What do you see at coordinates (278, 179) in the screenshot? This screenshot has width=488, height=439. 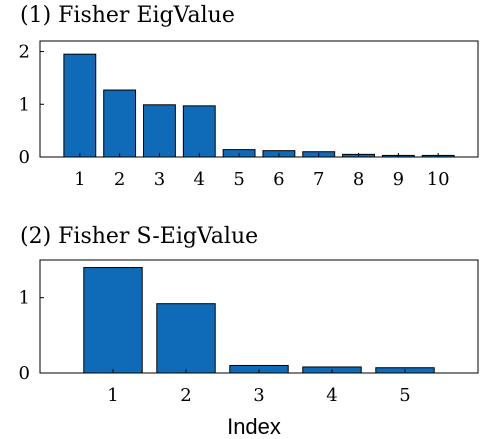 I see `chart-1-x-tick-label: 6` at bounding box center [278, 179].